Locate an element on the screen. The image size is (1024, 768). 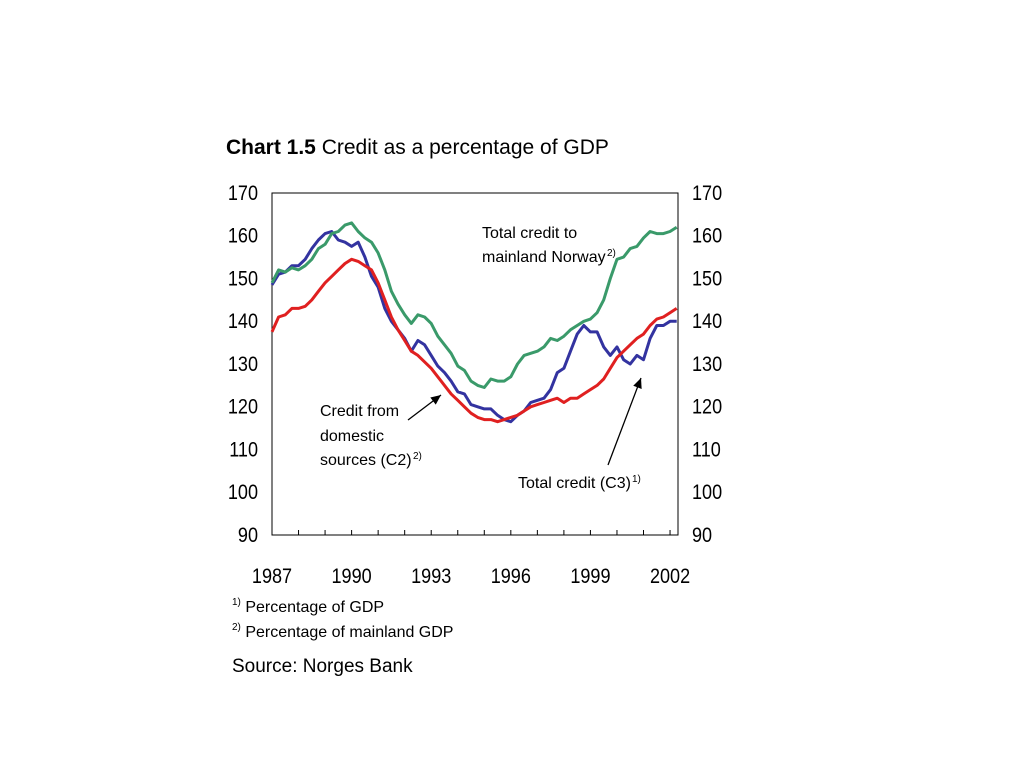
chart-title: Chart 1.5 Credit as a percentage of GDP is located at coordinates (417, 148).